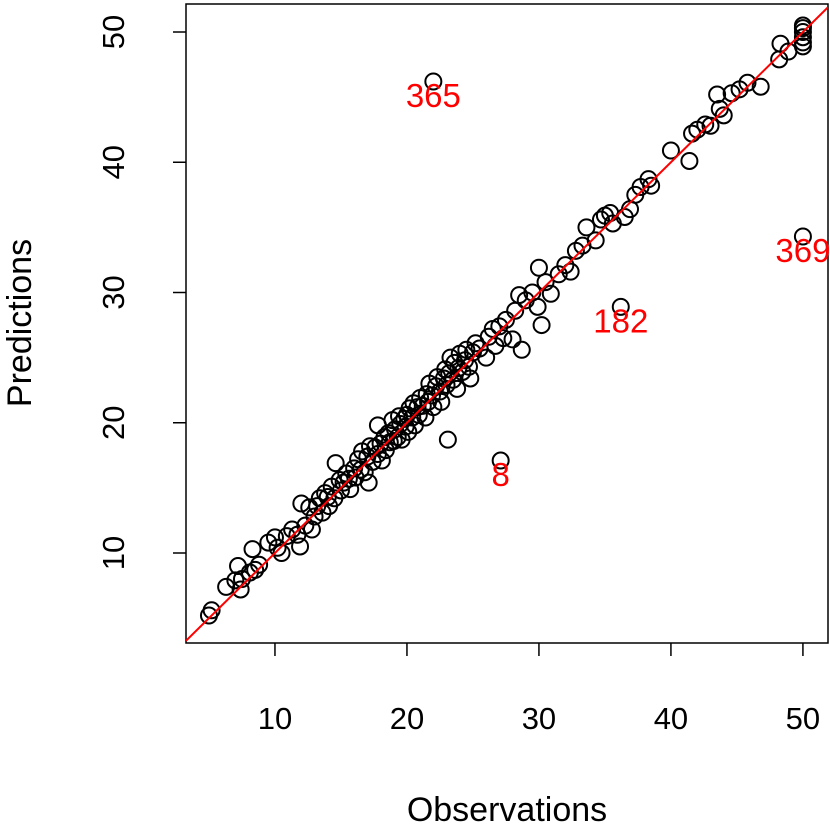 This screenshot has width=830, height=830. I want to click on point-label: 365, so click(433, 95).